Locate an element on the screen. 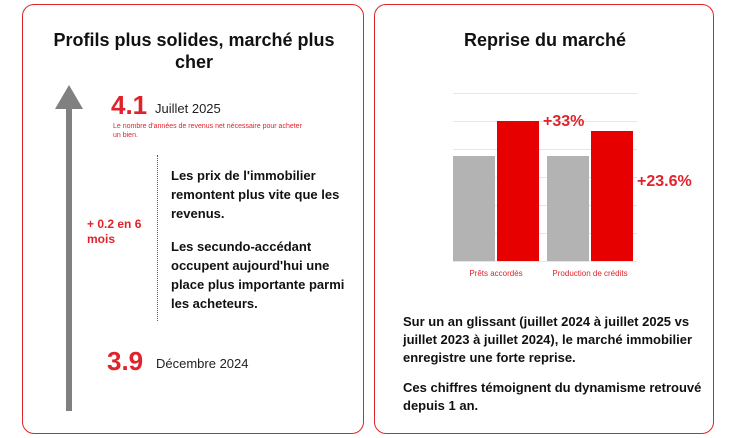 Image resolution: width=752 pixels, height=438 pixels. data-label: +23.6% is located at coordinates (664, 182).